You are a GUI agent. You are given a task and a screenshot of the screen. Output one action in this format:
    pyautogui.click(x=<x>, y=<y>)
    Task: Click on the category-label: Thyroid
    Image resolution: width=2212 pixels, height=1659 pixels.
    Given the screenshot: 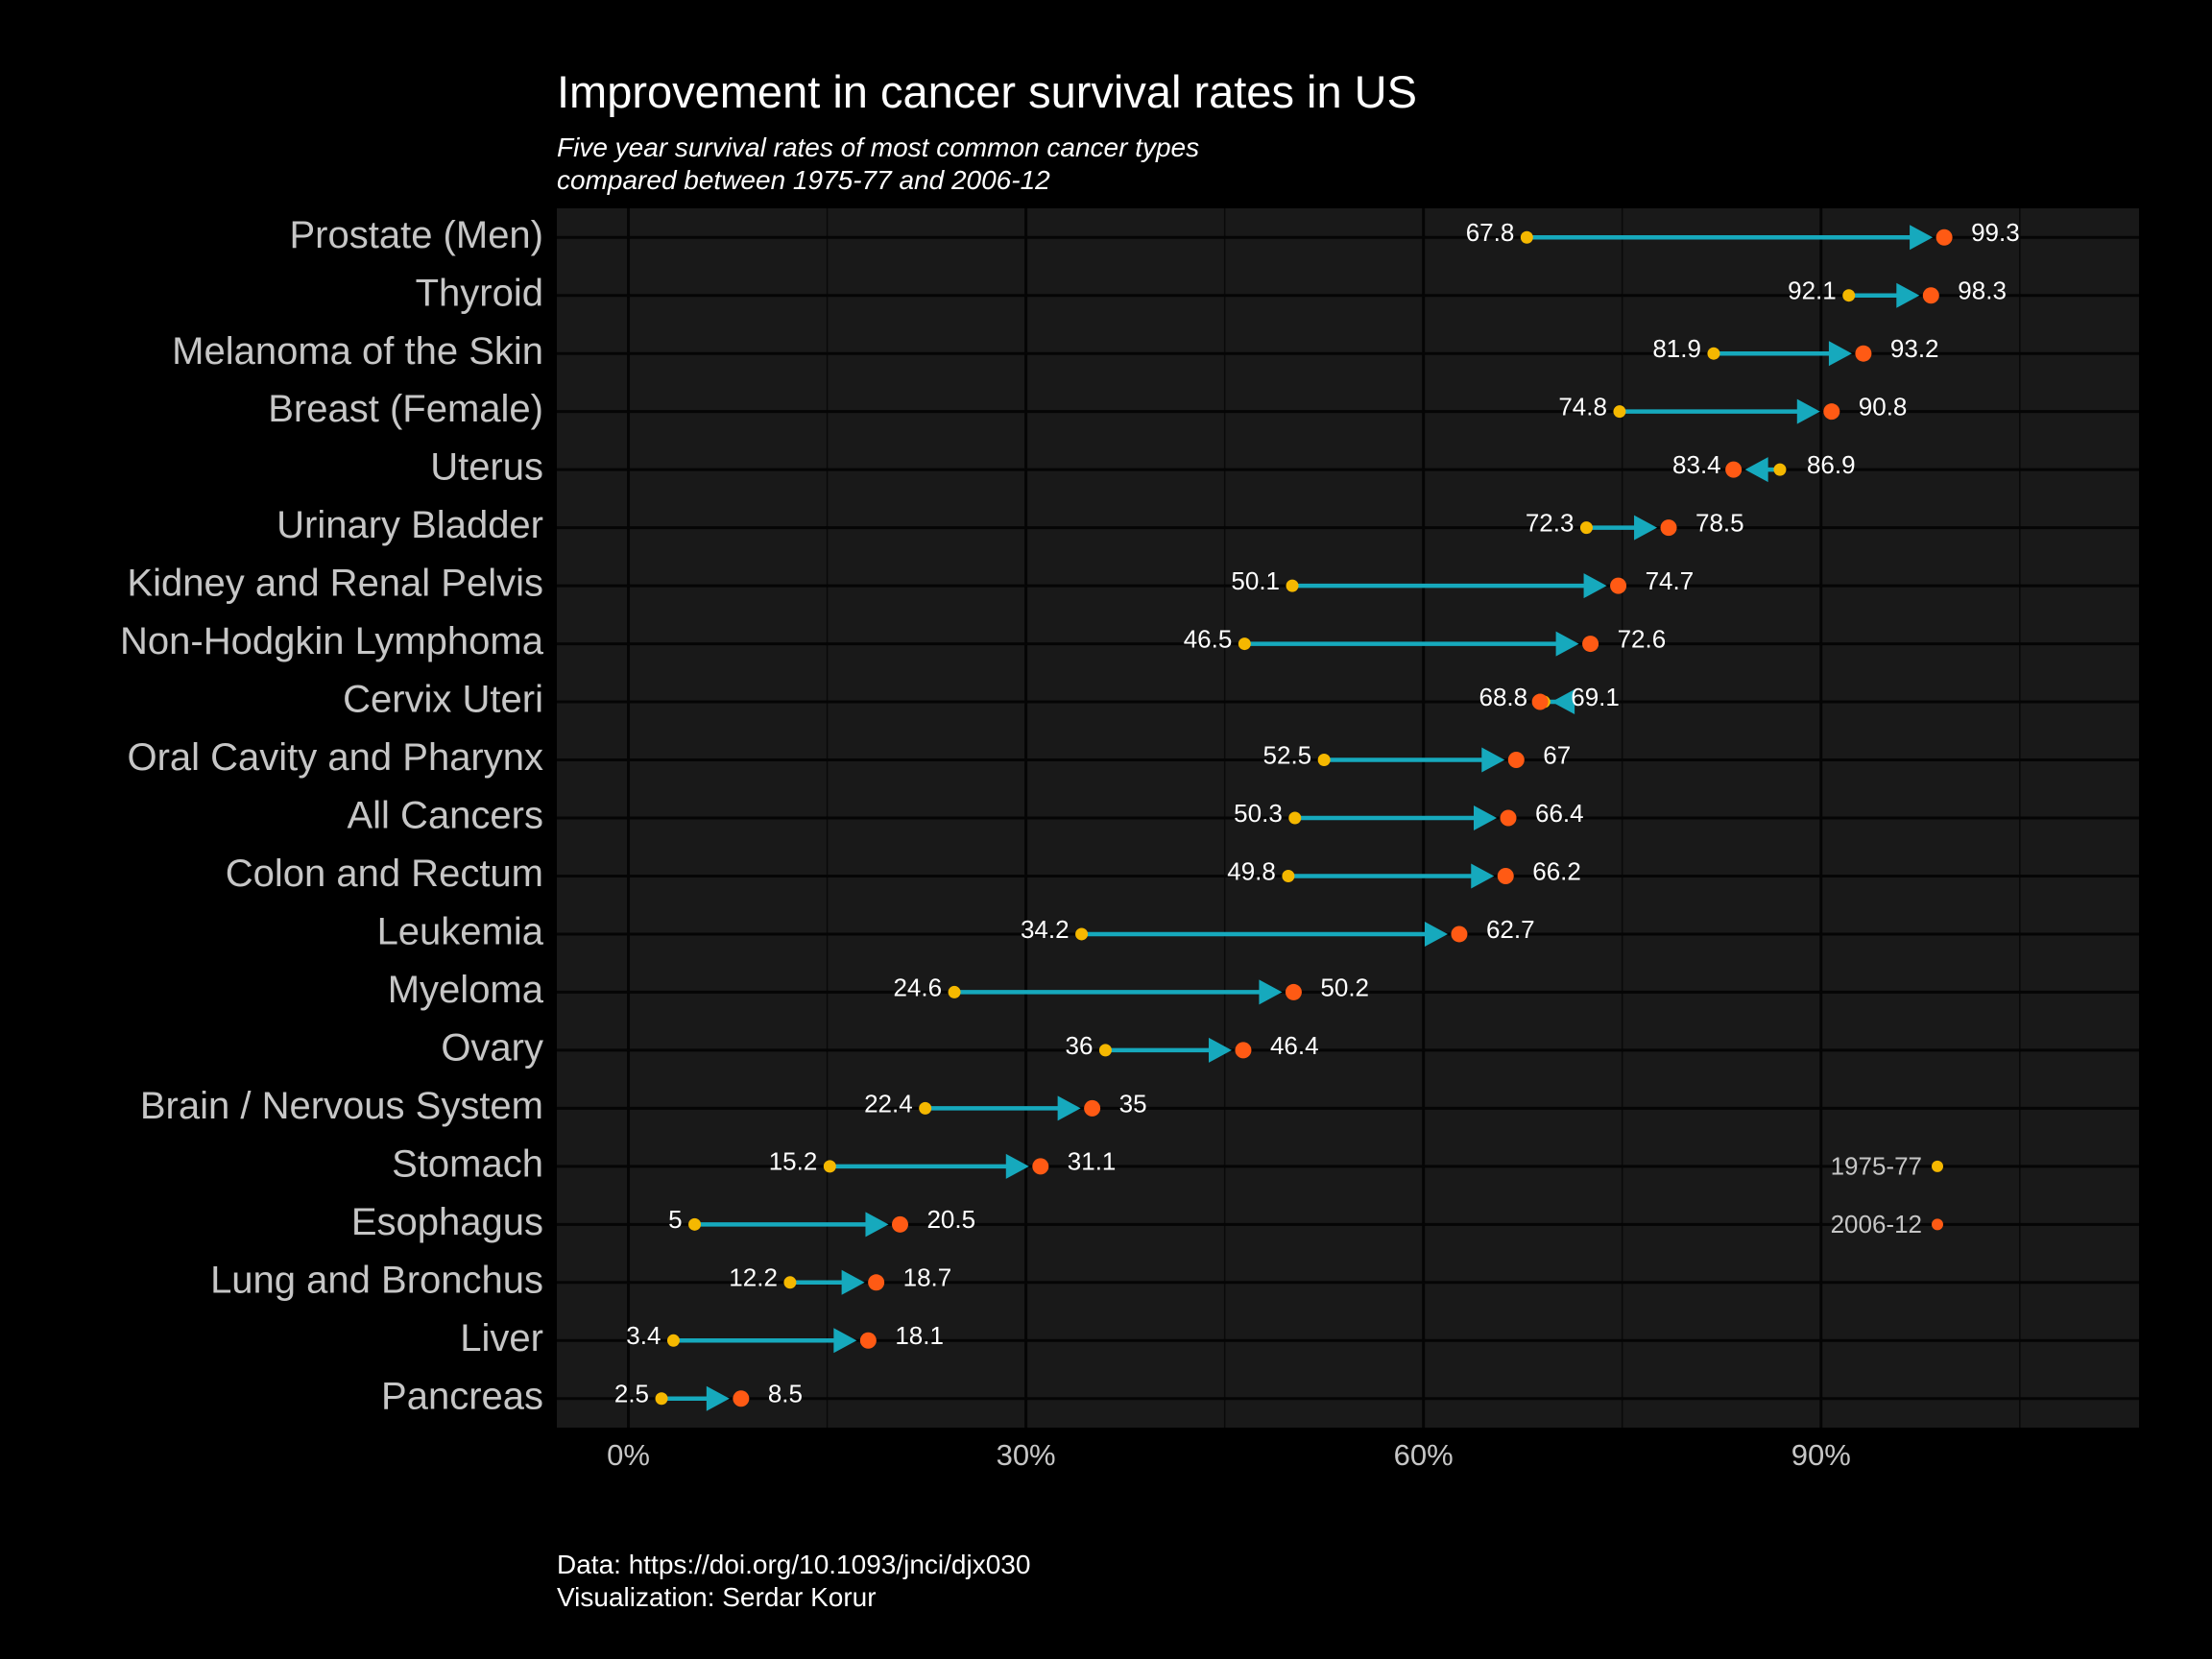 What is the action you would take?
    pyautogui.click(x=480, y=293)
    